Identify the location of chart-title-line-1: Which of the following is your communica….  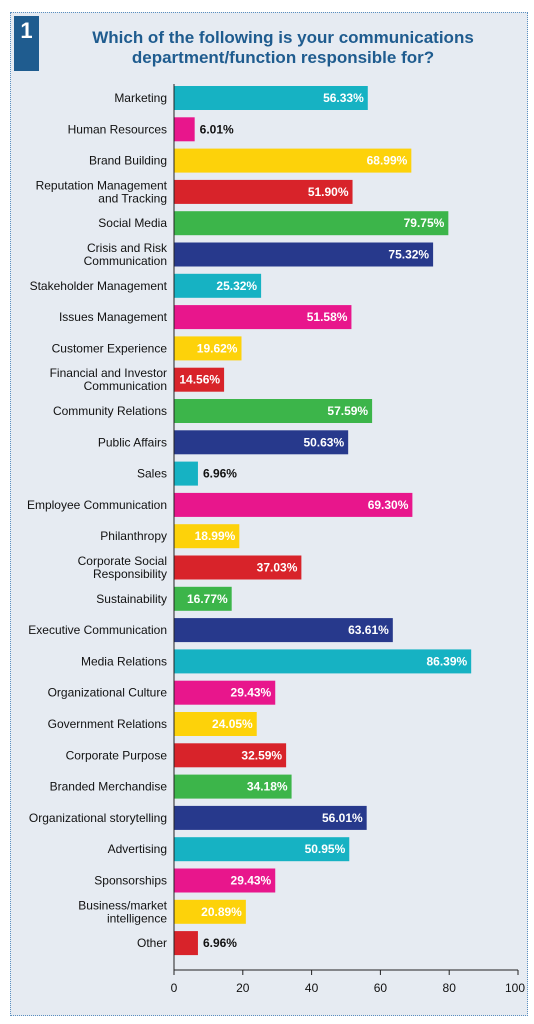
(283, 37).